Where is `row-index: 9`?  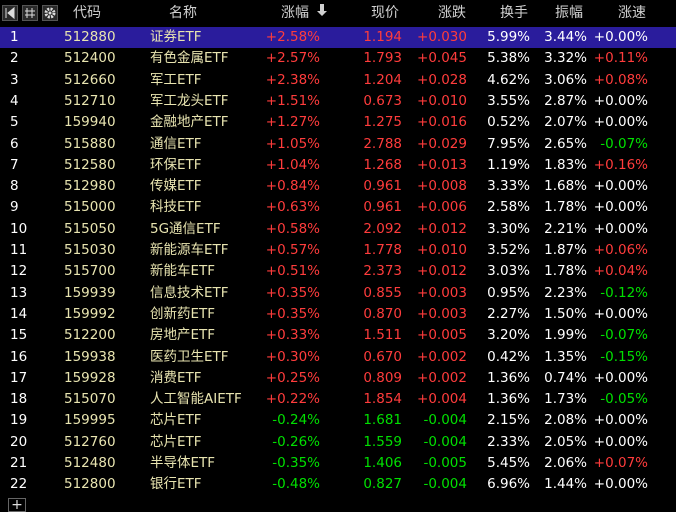
row-index: 9 is located at coordinates (14, 207).